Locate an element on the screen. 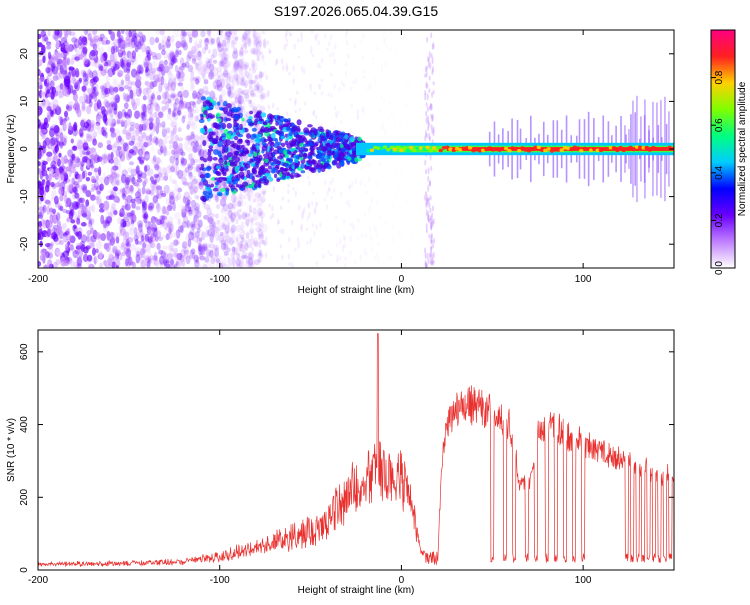 The width and height of the screenshot is (750, 605). colorbar-label: Normalized spectral amplitude is located at coordinates (742, 148).